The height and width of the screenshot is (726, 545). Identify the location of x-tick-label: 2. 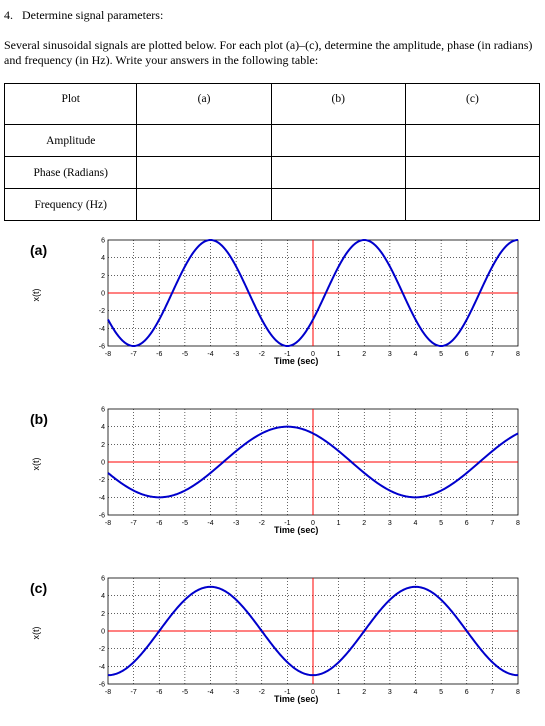
(364, 354).